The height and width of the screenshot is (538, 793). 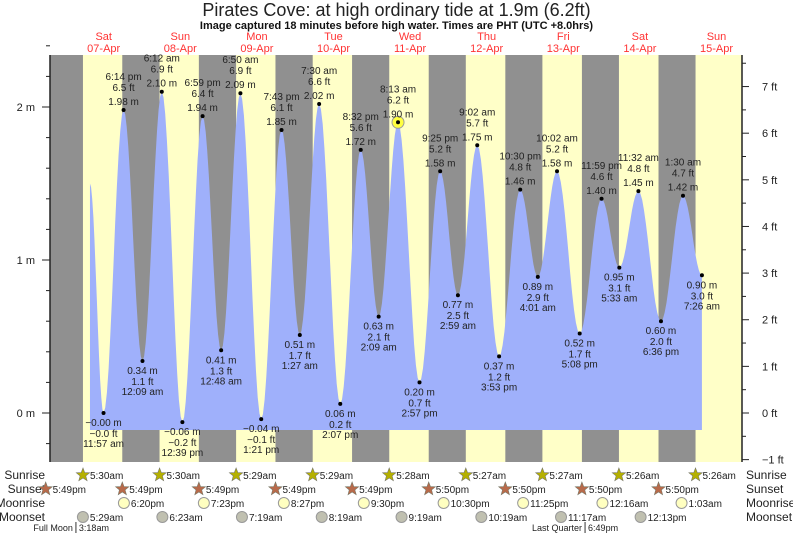 What do you see at coordinates (410, 37) in the screenshot?
I see `day-label: Wed` at bounding box center [410, 37].